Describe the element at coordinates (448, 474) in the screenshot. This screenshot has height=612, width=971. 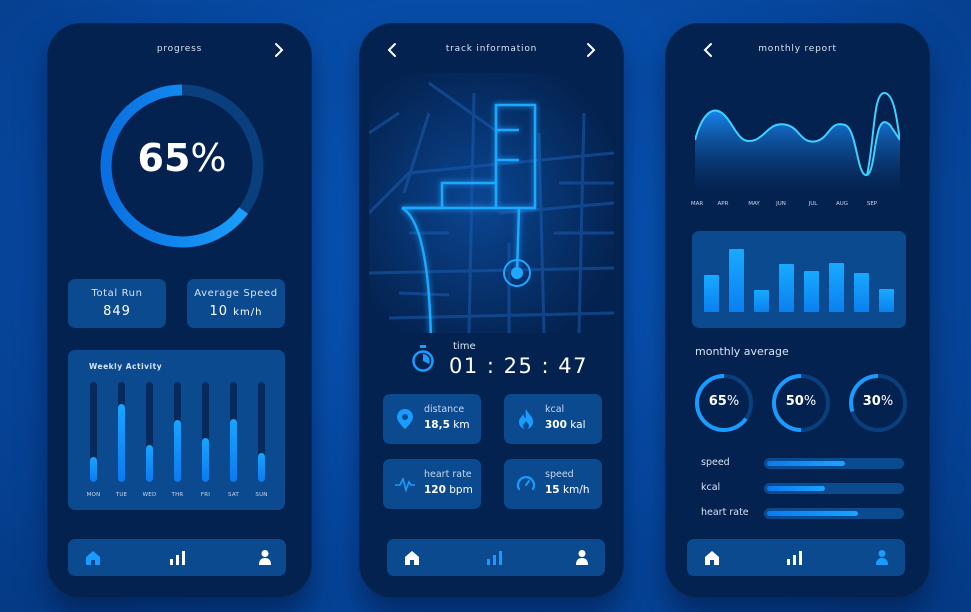
I see `metric-label: heart rate` at that location.